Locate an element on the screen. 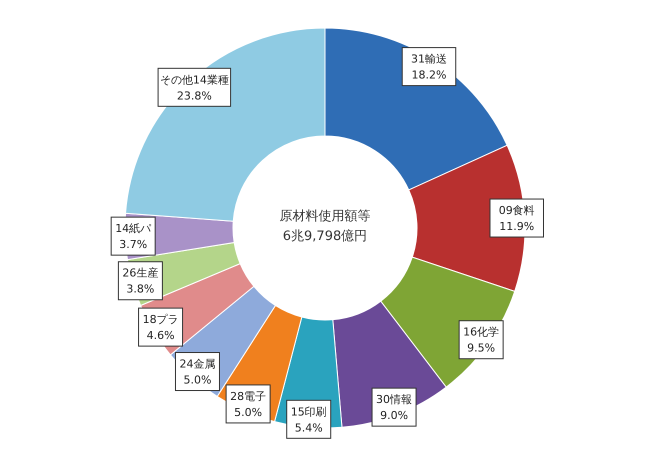  data-label: 18.2% is located at coordinates (429, 75).